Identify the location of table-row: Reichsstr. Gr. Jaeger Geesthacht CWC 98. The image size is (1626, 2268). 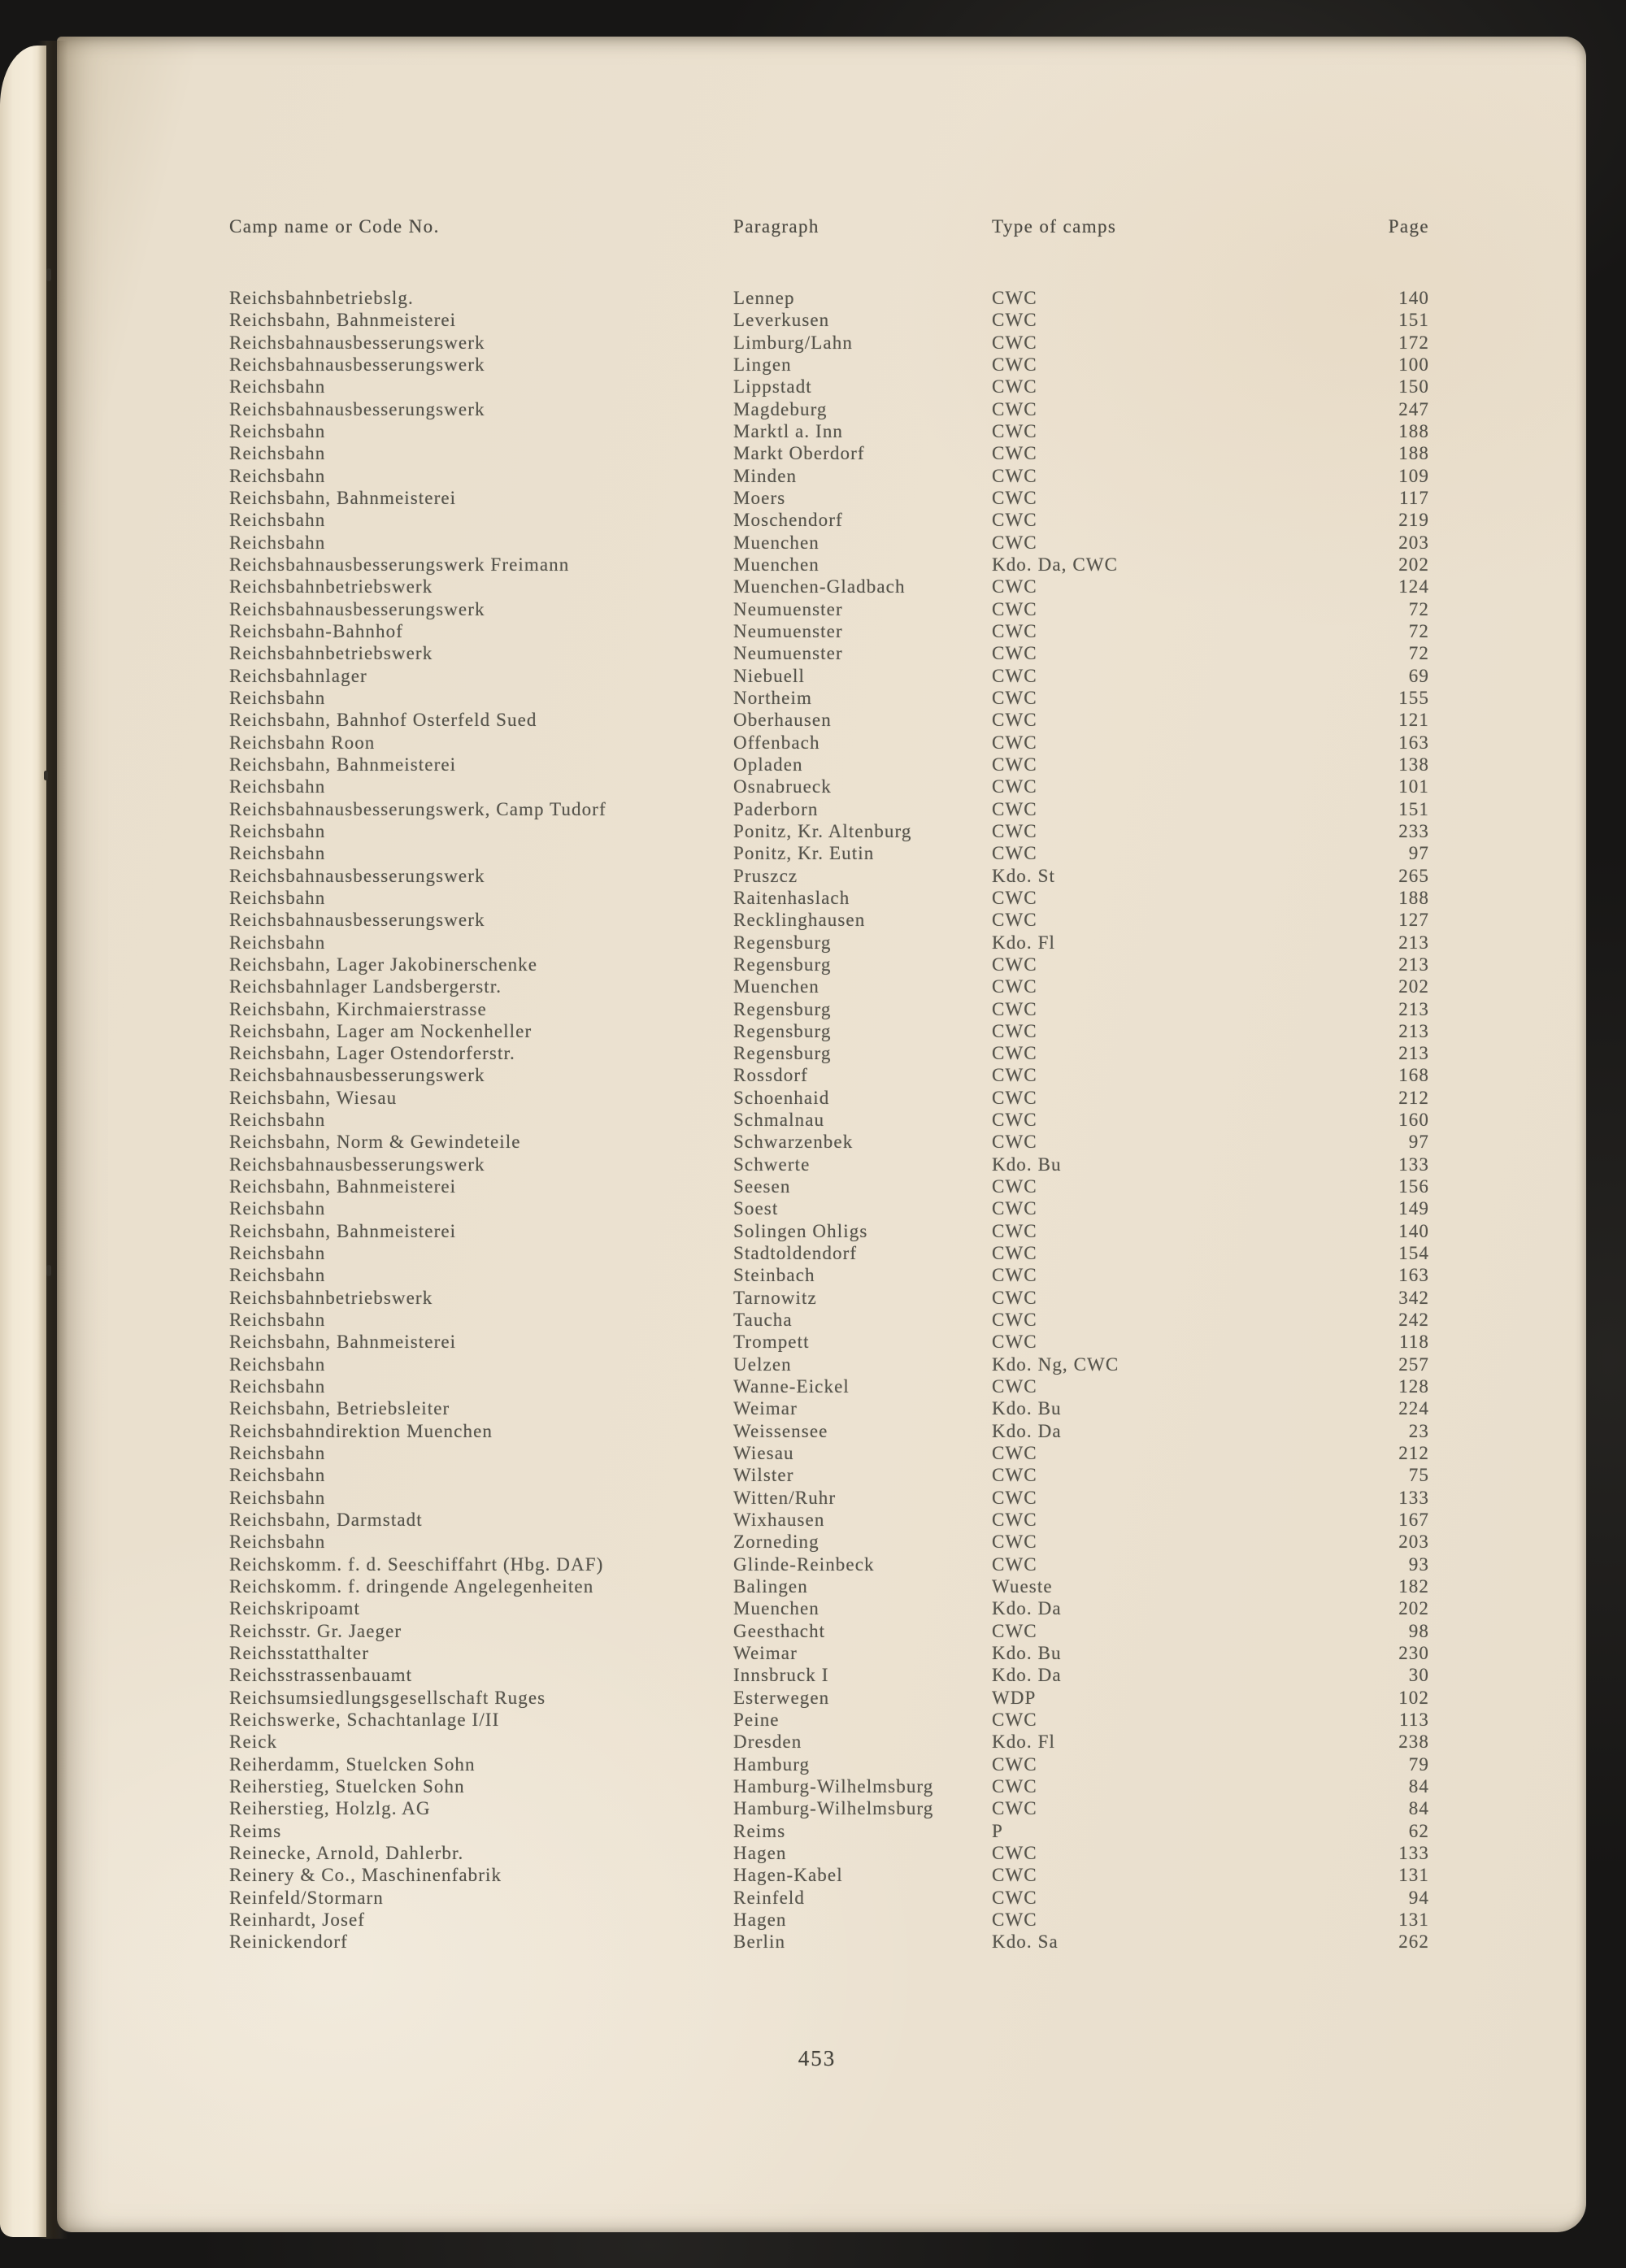
(821, 1631).